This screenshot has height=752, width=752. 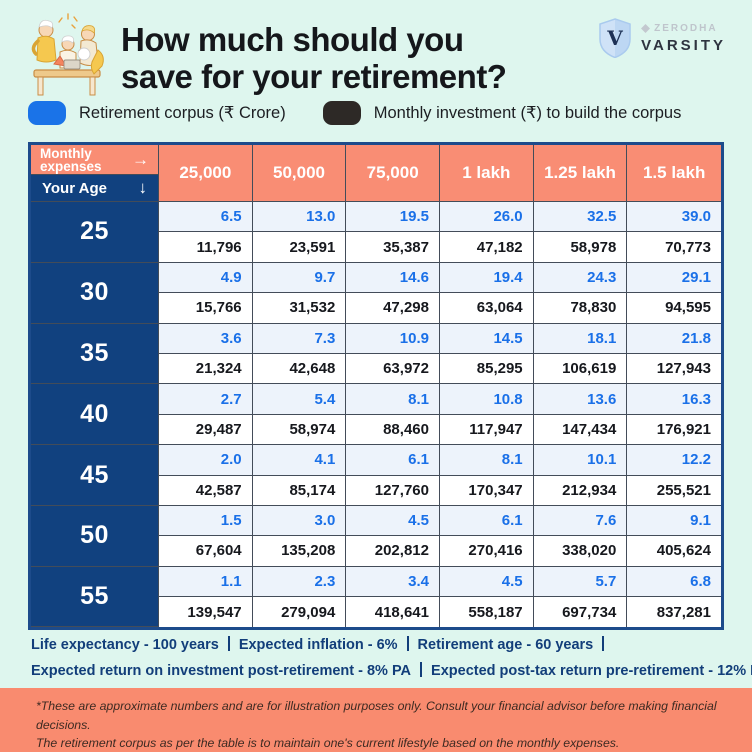 I want to click on corpus-value: 14.5, so click(x=486, y=338).